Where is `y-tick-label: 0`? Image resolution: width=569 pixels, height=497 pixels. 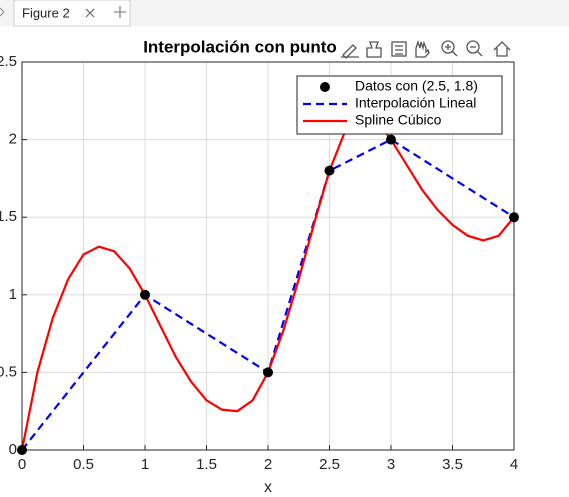
y-tick-label: 0 is located at coordinates (13, 449).